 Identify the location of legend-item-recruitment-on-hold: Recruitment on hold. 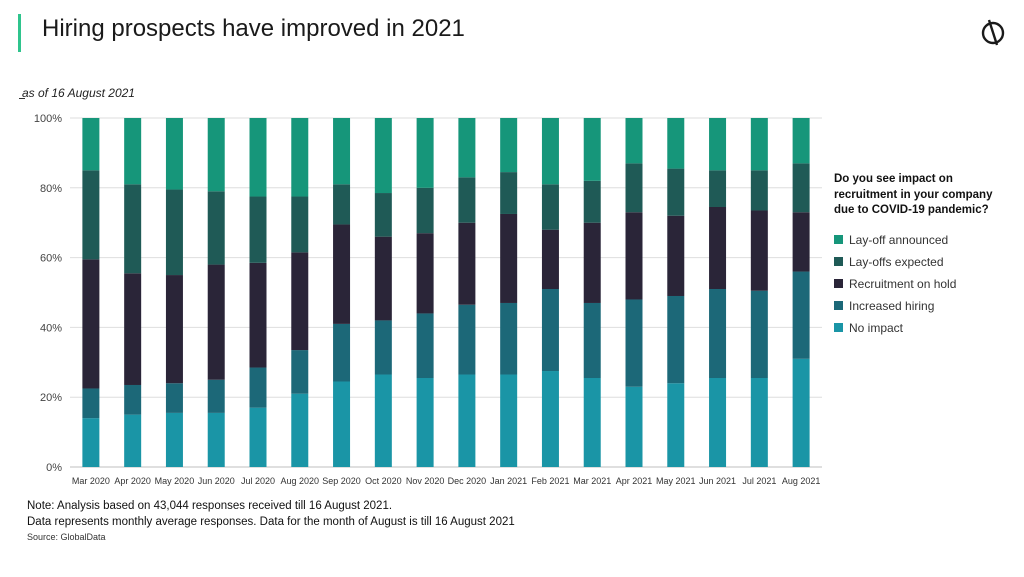
(924, 284).